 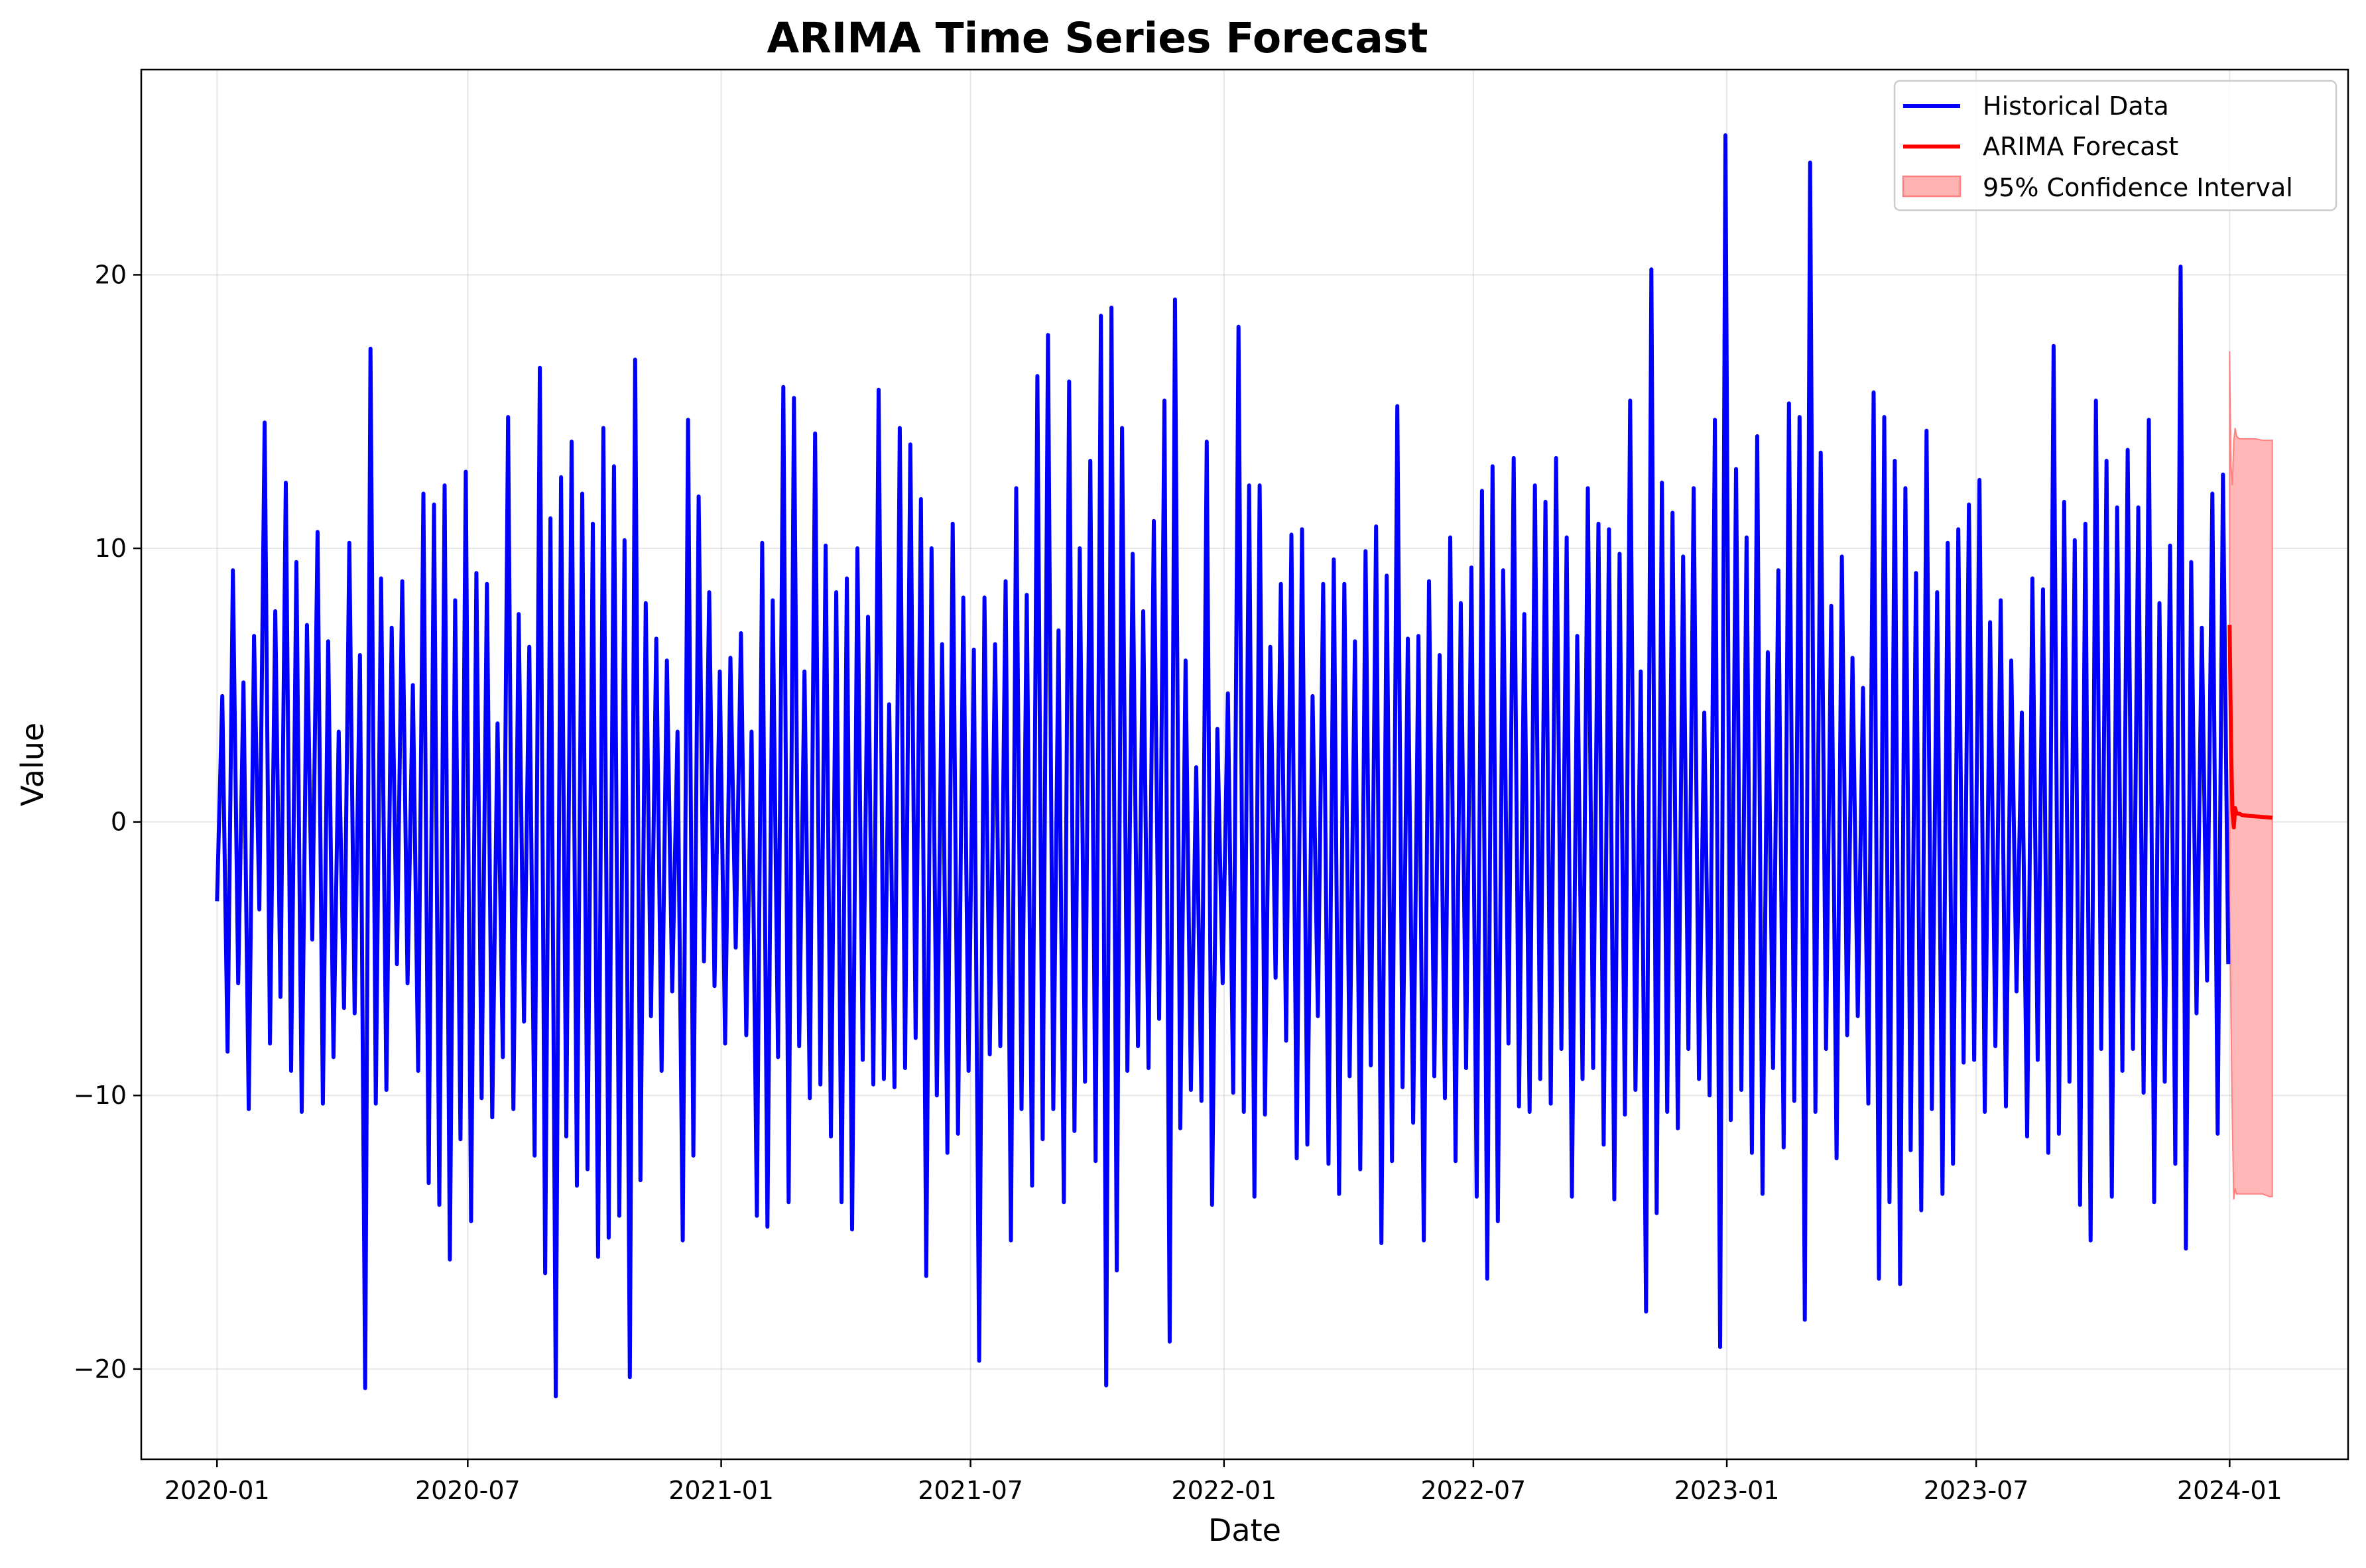 What do you see at coordinates (2138, 187) in the screenshot?
I see `legend-label-confidence-interval: 95% Confidence Interval` at bounding box center [2138, 187].